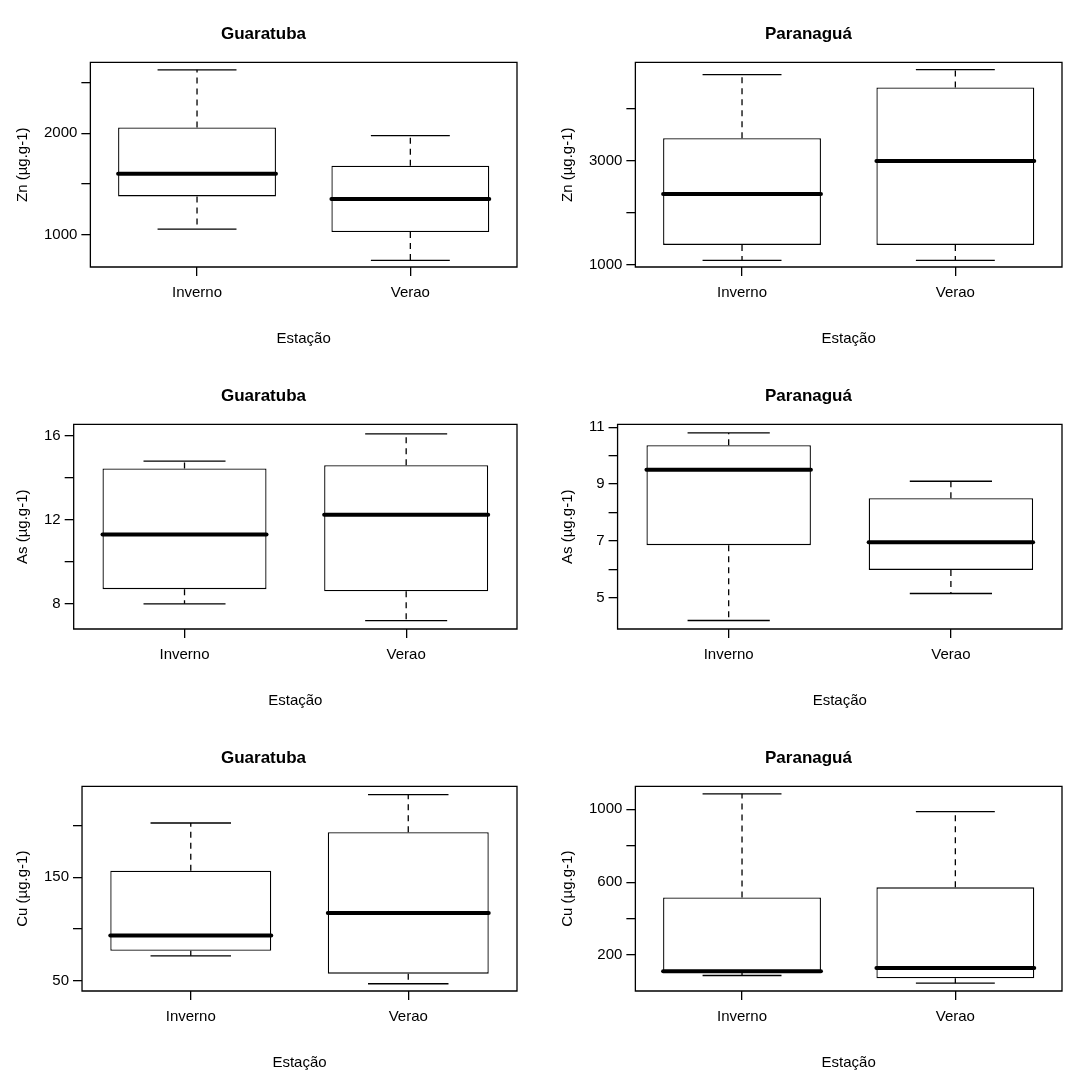  I want to click on y-tick-label: 12, so click(52, 519).